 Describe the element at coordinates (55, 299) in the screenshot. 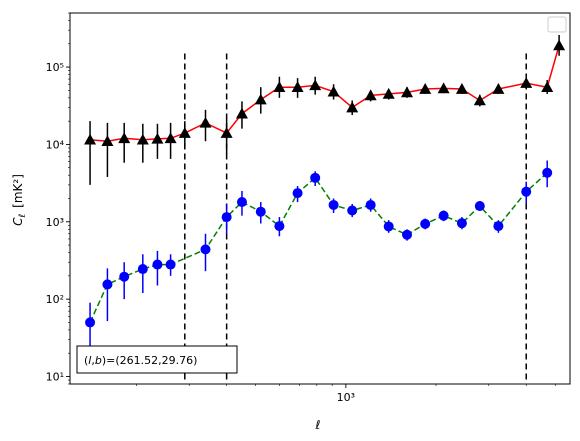

I see `y-tick-label: 10²` at that location.